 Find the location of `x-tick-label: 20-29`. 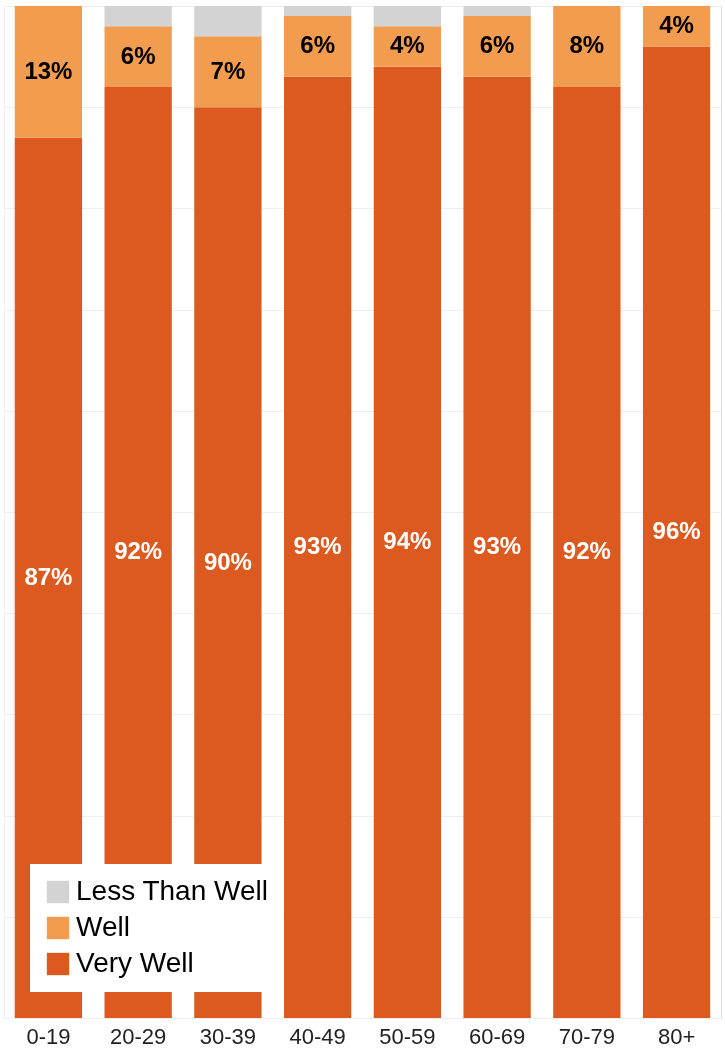

x-tick-label: 20-29 is located at coordinates (138, 1036).